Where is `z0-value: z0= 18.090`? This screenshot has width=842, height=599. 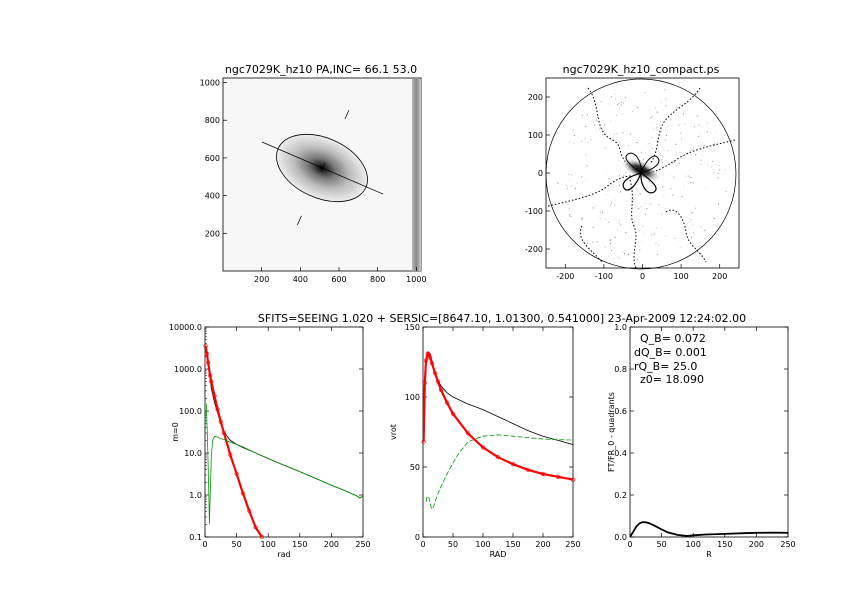
z0-value: z0= 18.090 is located at coordinates (672, 379).